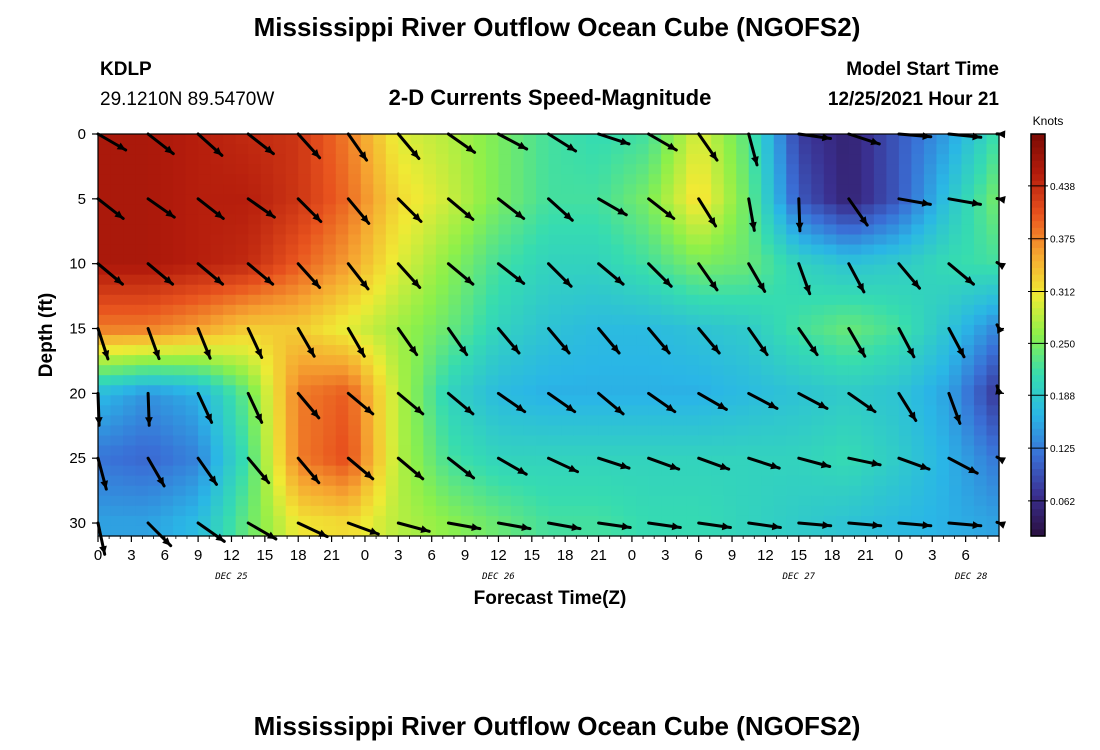 This screenshot has width=1100, height=750. Describe the element at coordinates (77, 393) in the screenshot. I see `y-tick-label: 20` at that location.